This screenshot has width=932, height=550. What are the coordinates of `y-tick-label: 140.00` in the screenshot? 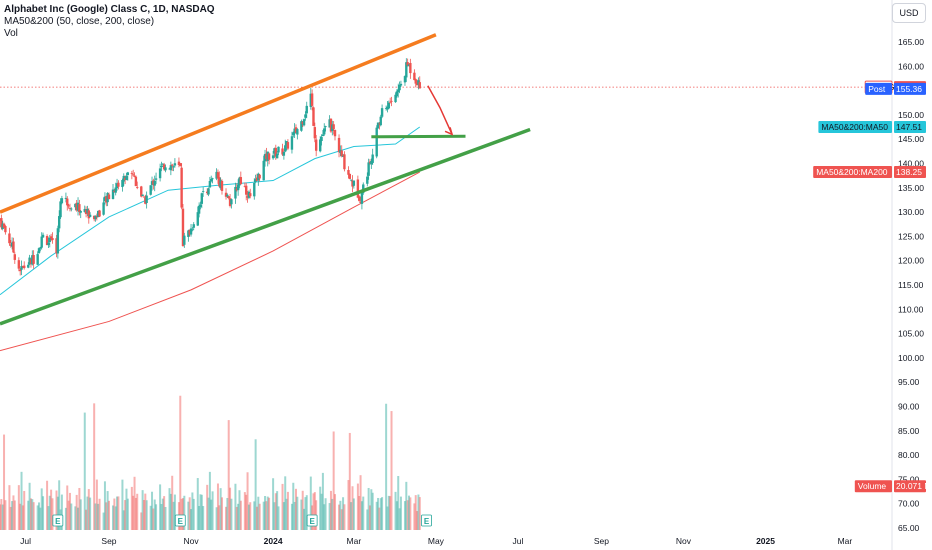 It's located at (911, 164).